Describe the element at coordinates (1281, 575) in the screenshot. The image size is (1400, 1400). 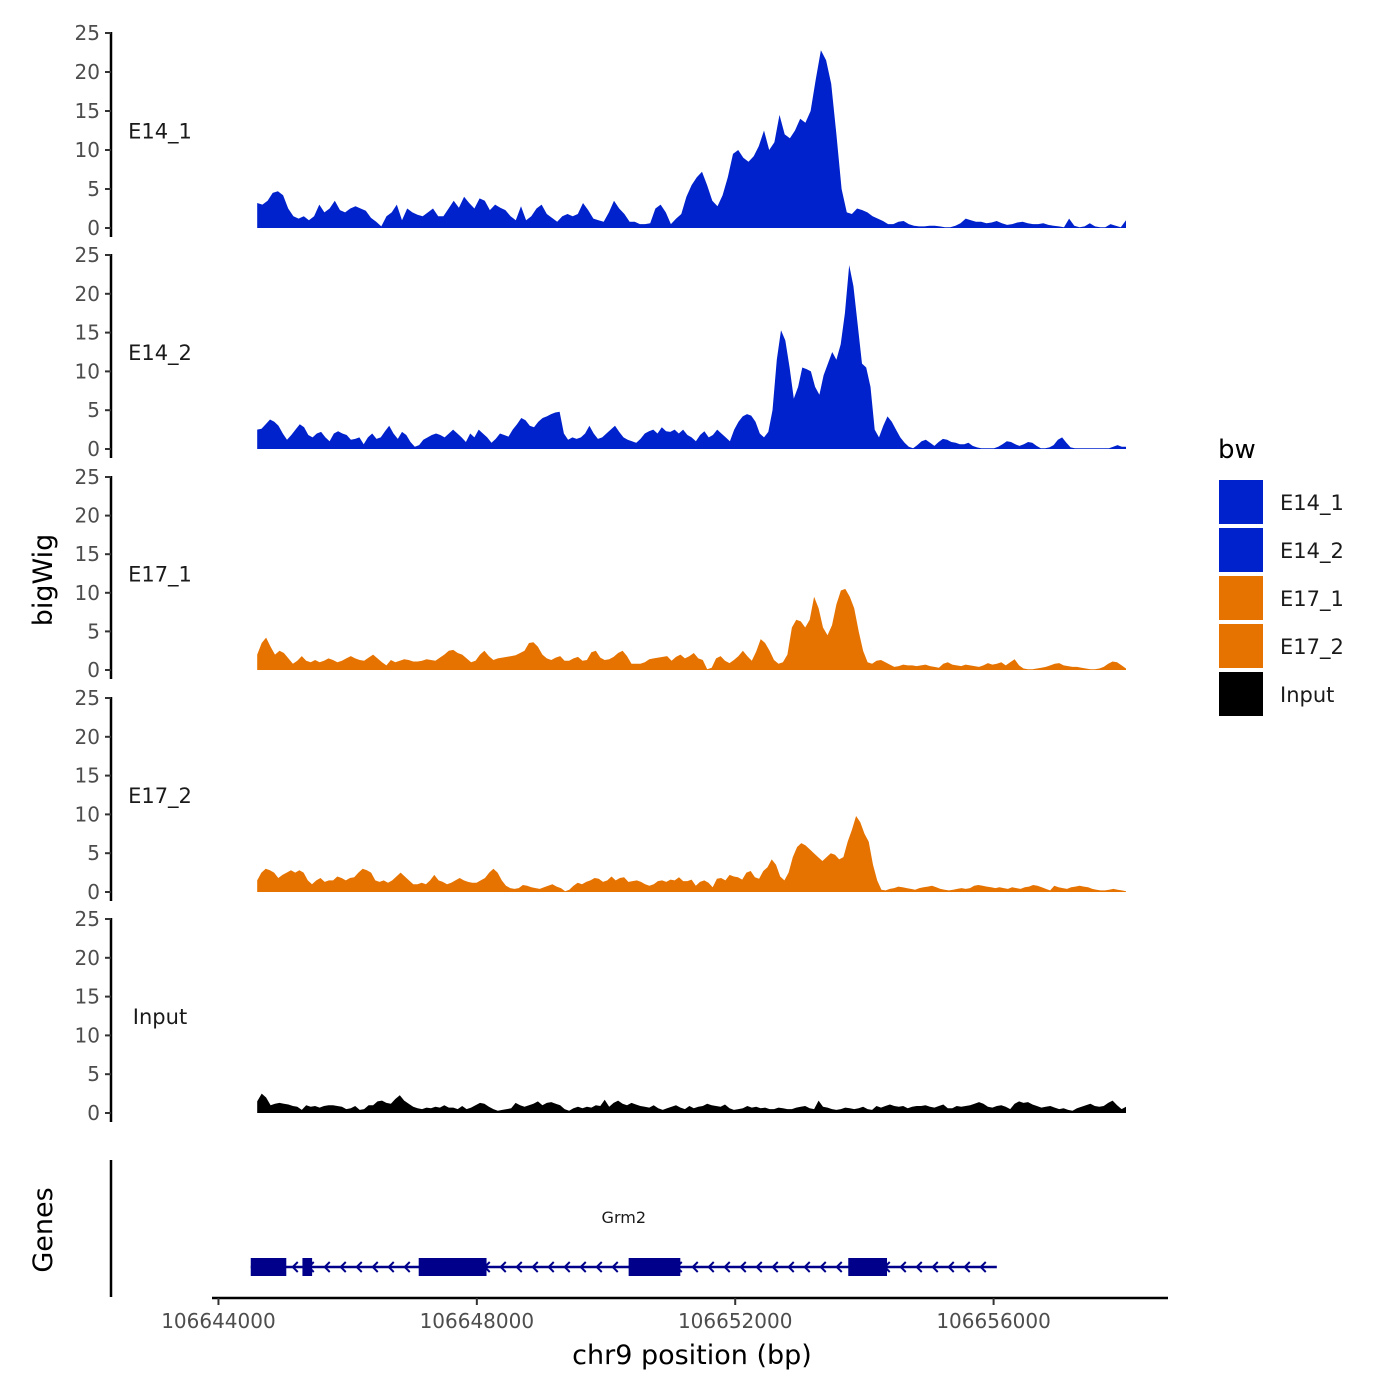
I see `legend: bw E14_1 E14_2 E17_1 E17_2 Input` at that location.